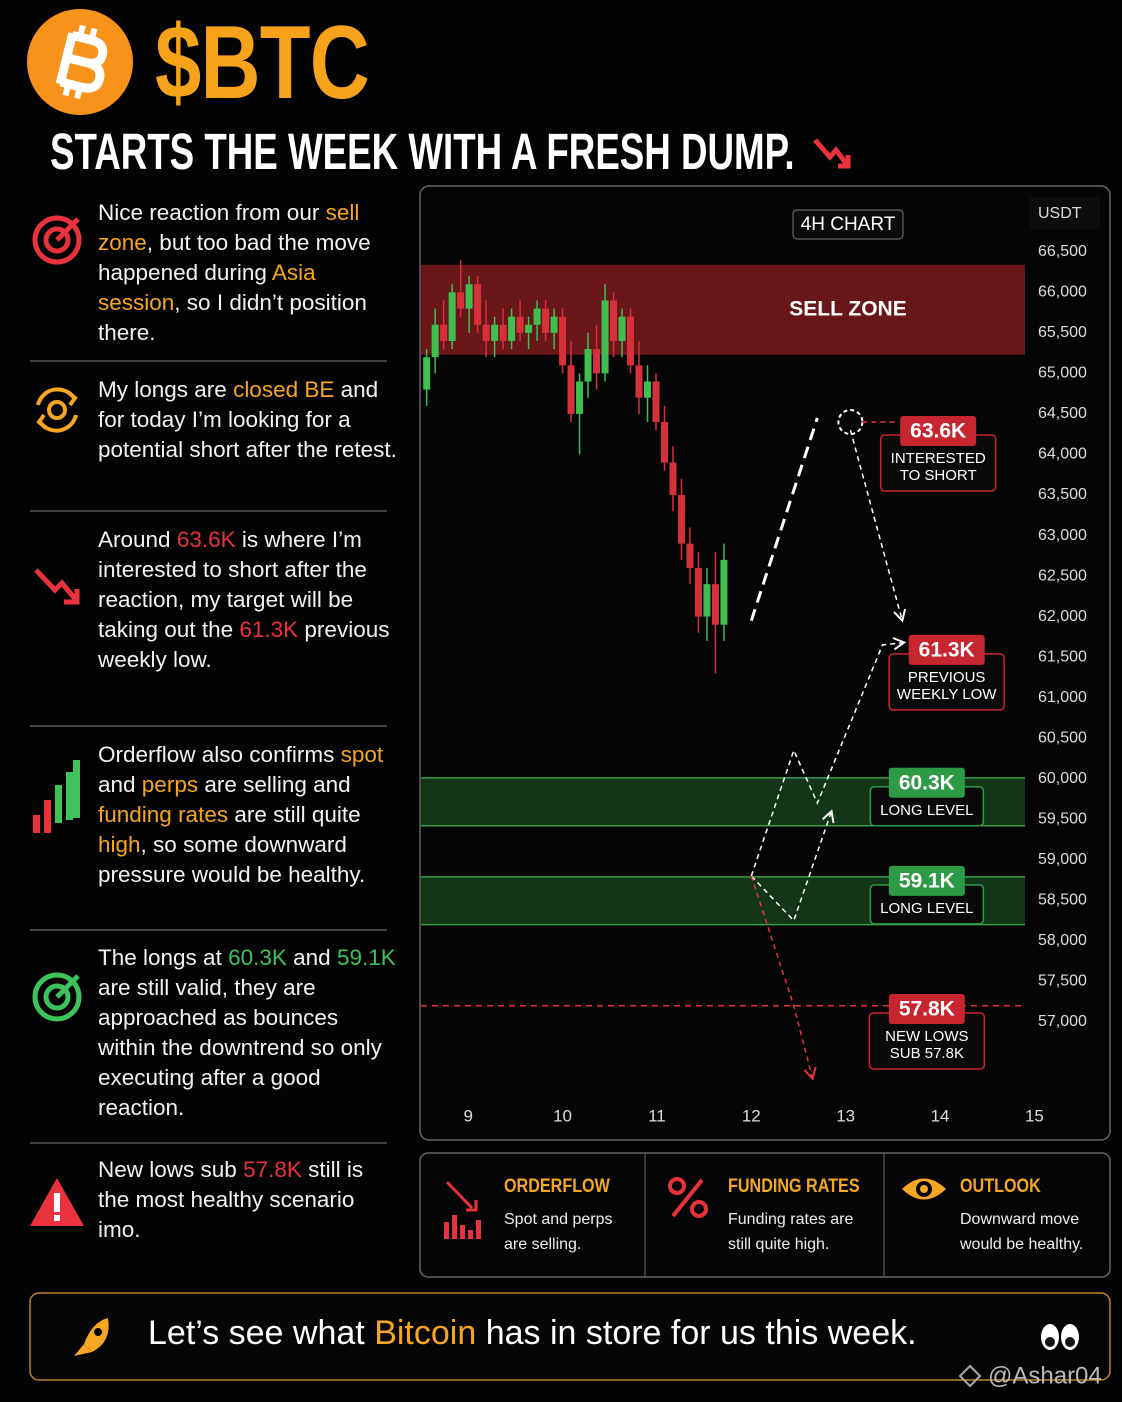 The image size is (1122, 1402). What do you see at coordinates (284, 389) in the screenshot?
I see `note-text: closed BE` at bounding box center [284, 389].